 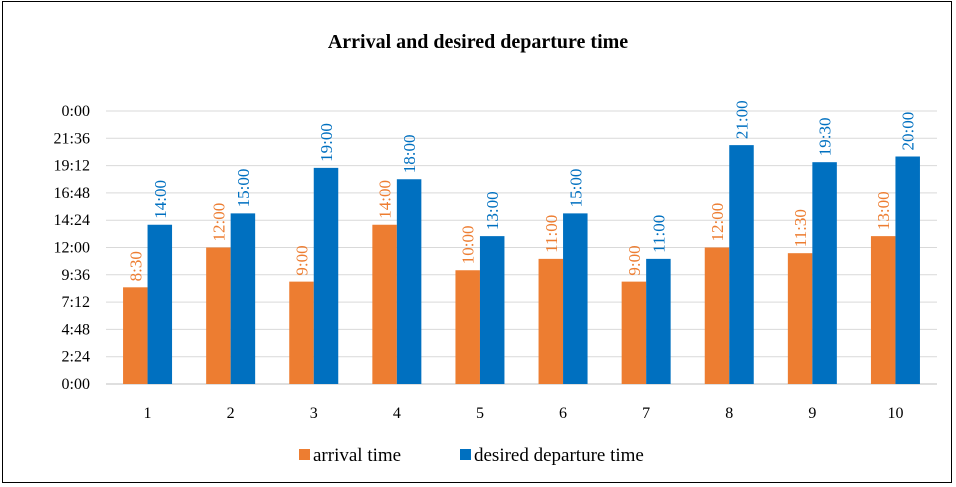 What do you see at coordinates (326, 142) in the screenshot?
I see `data-label: 19:00` at bounding box center [326, 142].